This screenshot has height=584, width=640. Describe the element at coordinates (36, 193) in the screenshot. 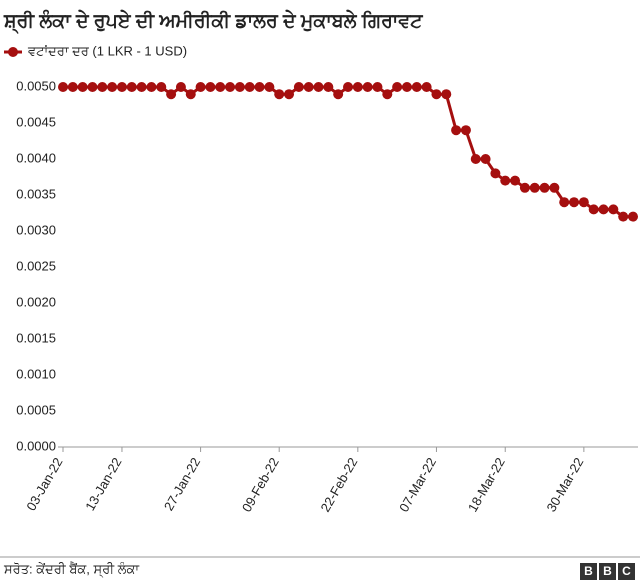

I see `y-tick-label: 0.0035` at that location.